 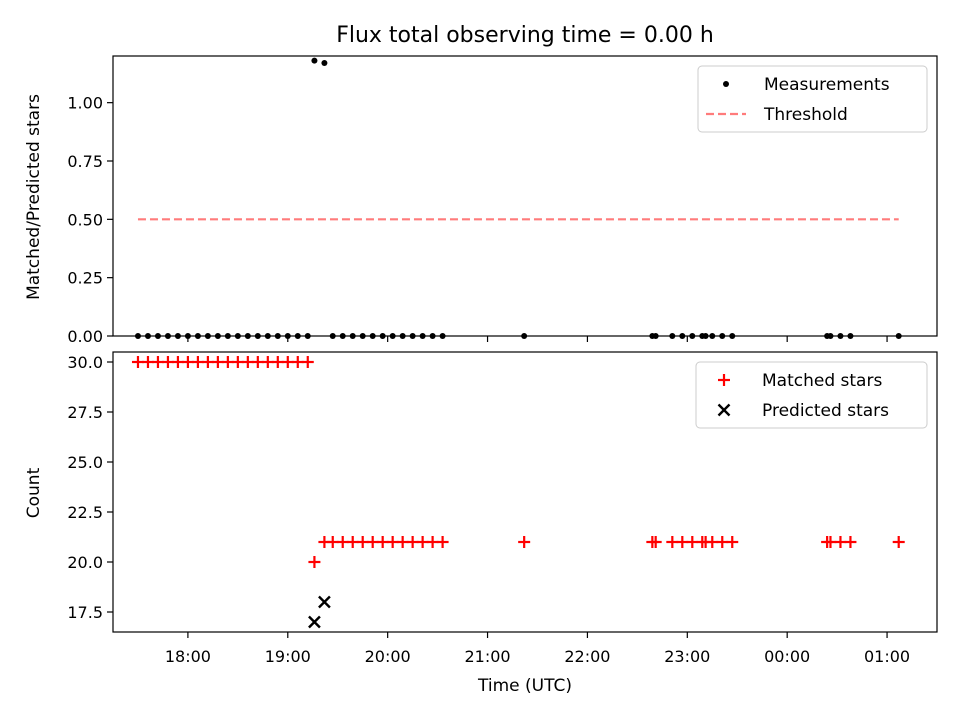 What do you see at coordinates (827, 85) in the screenshot?
I see `legend-label: Measurements` at bounding box center [827, 85].